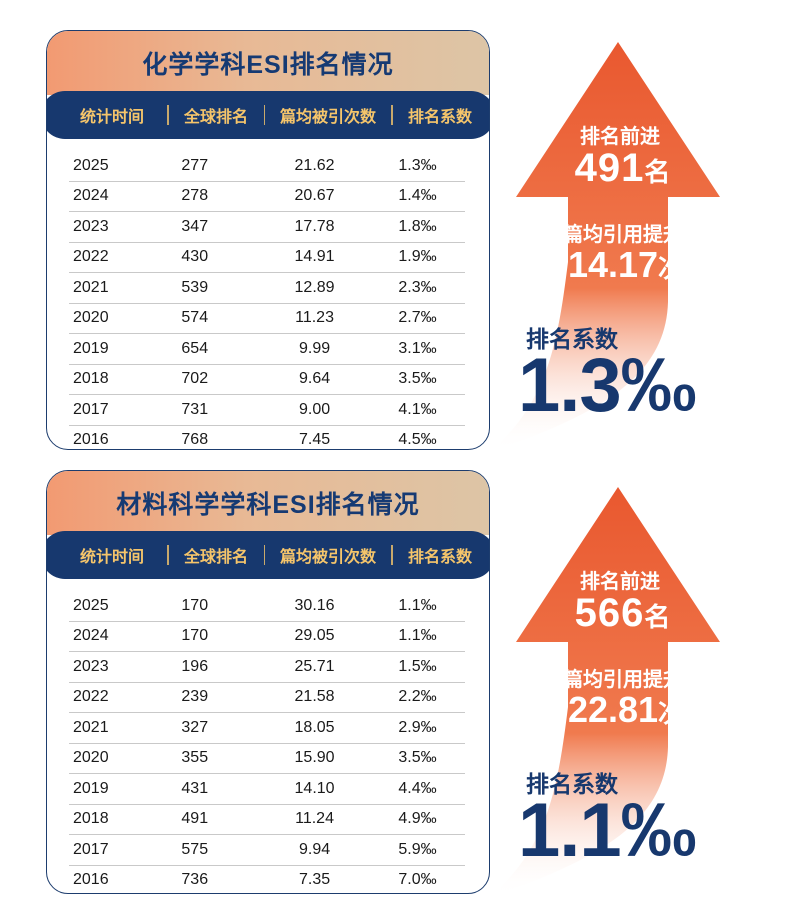  What do you see at coordinates (417, 697) in the screenshot?
I see `table-cell: 2.2‰` at bounding box center [417, 697].